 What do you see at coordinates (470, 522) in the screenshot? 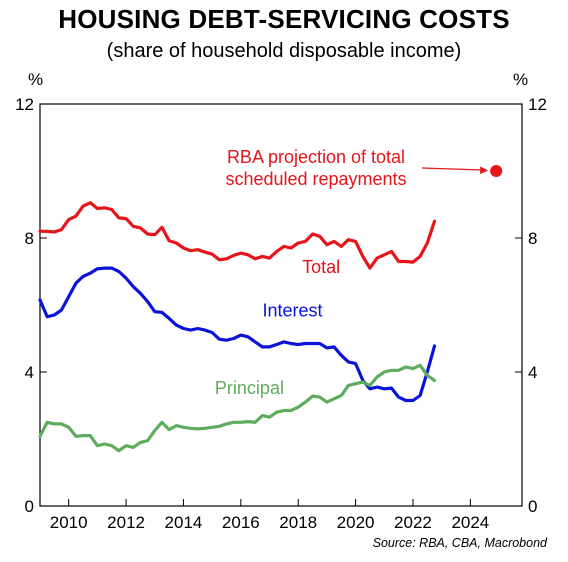
I see `x-tick-label: 2024` at bounding box center [470, 522].